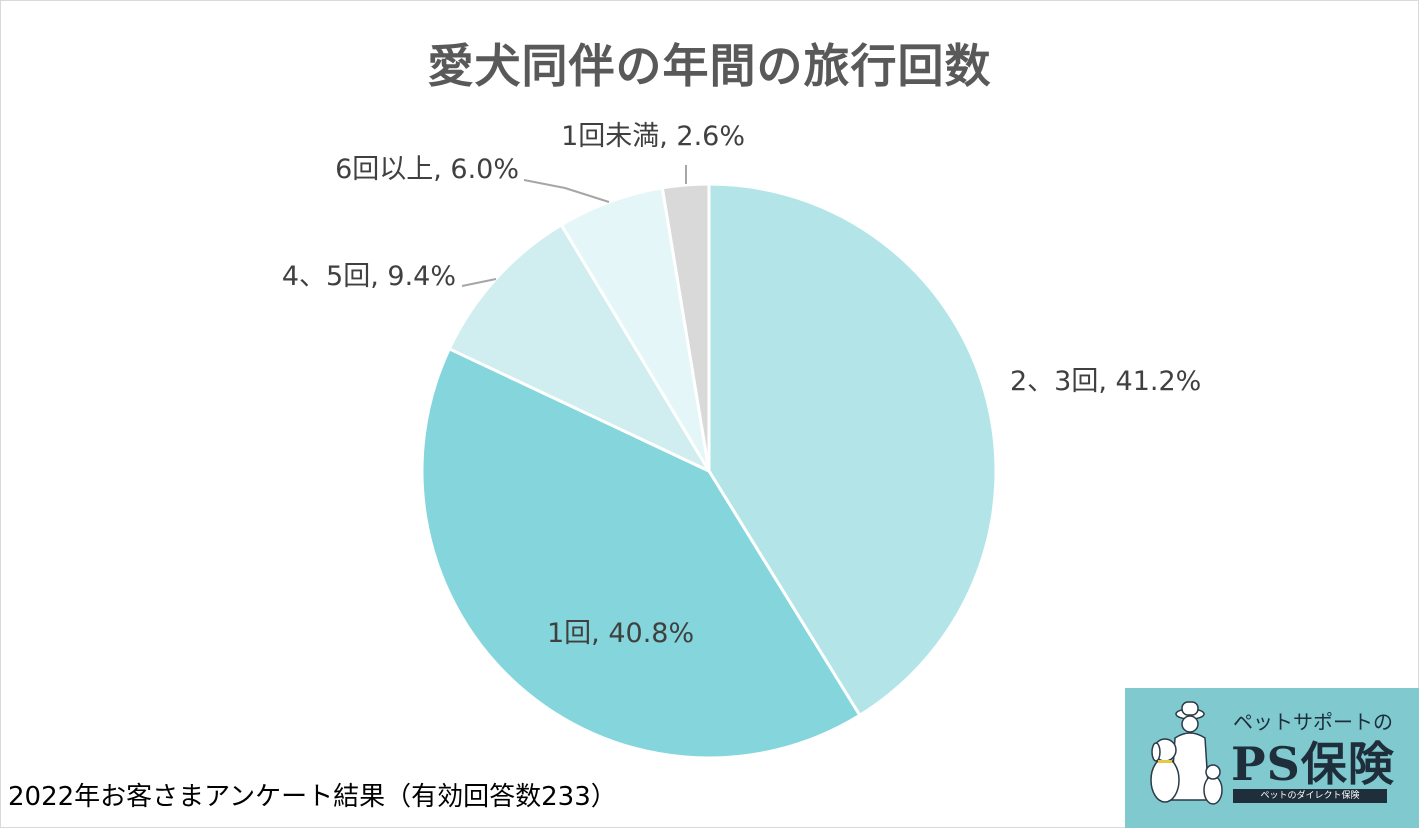 Image resolution: width=1419 pixels, height=828 pixels. What do you see at coordinates (620, 633) in the screenshot?
I see `slice-data-label: 1回, 40.8%` at bounding box center [620, 633].